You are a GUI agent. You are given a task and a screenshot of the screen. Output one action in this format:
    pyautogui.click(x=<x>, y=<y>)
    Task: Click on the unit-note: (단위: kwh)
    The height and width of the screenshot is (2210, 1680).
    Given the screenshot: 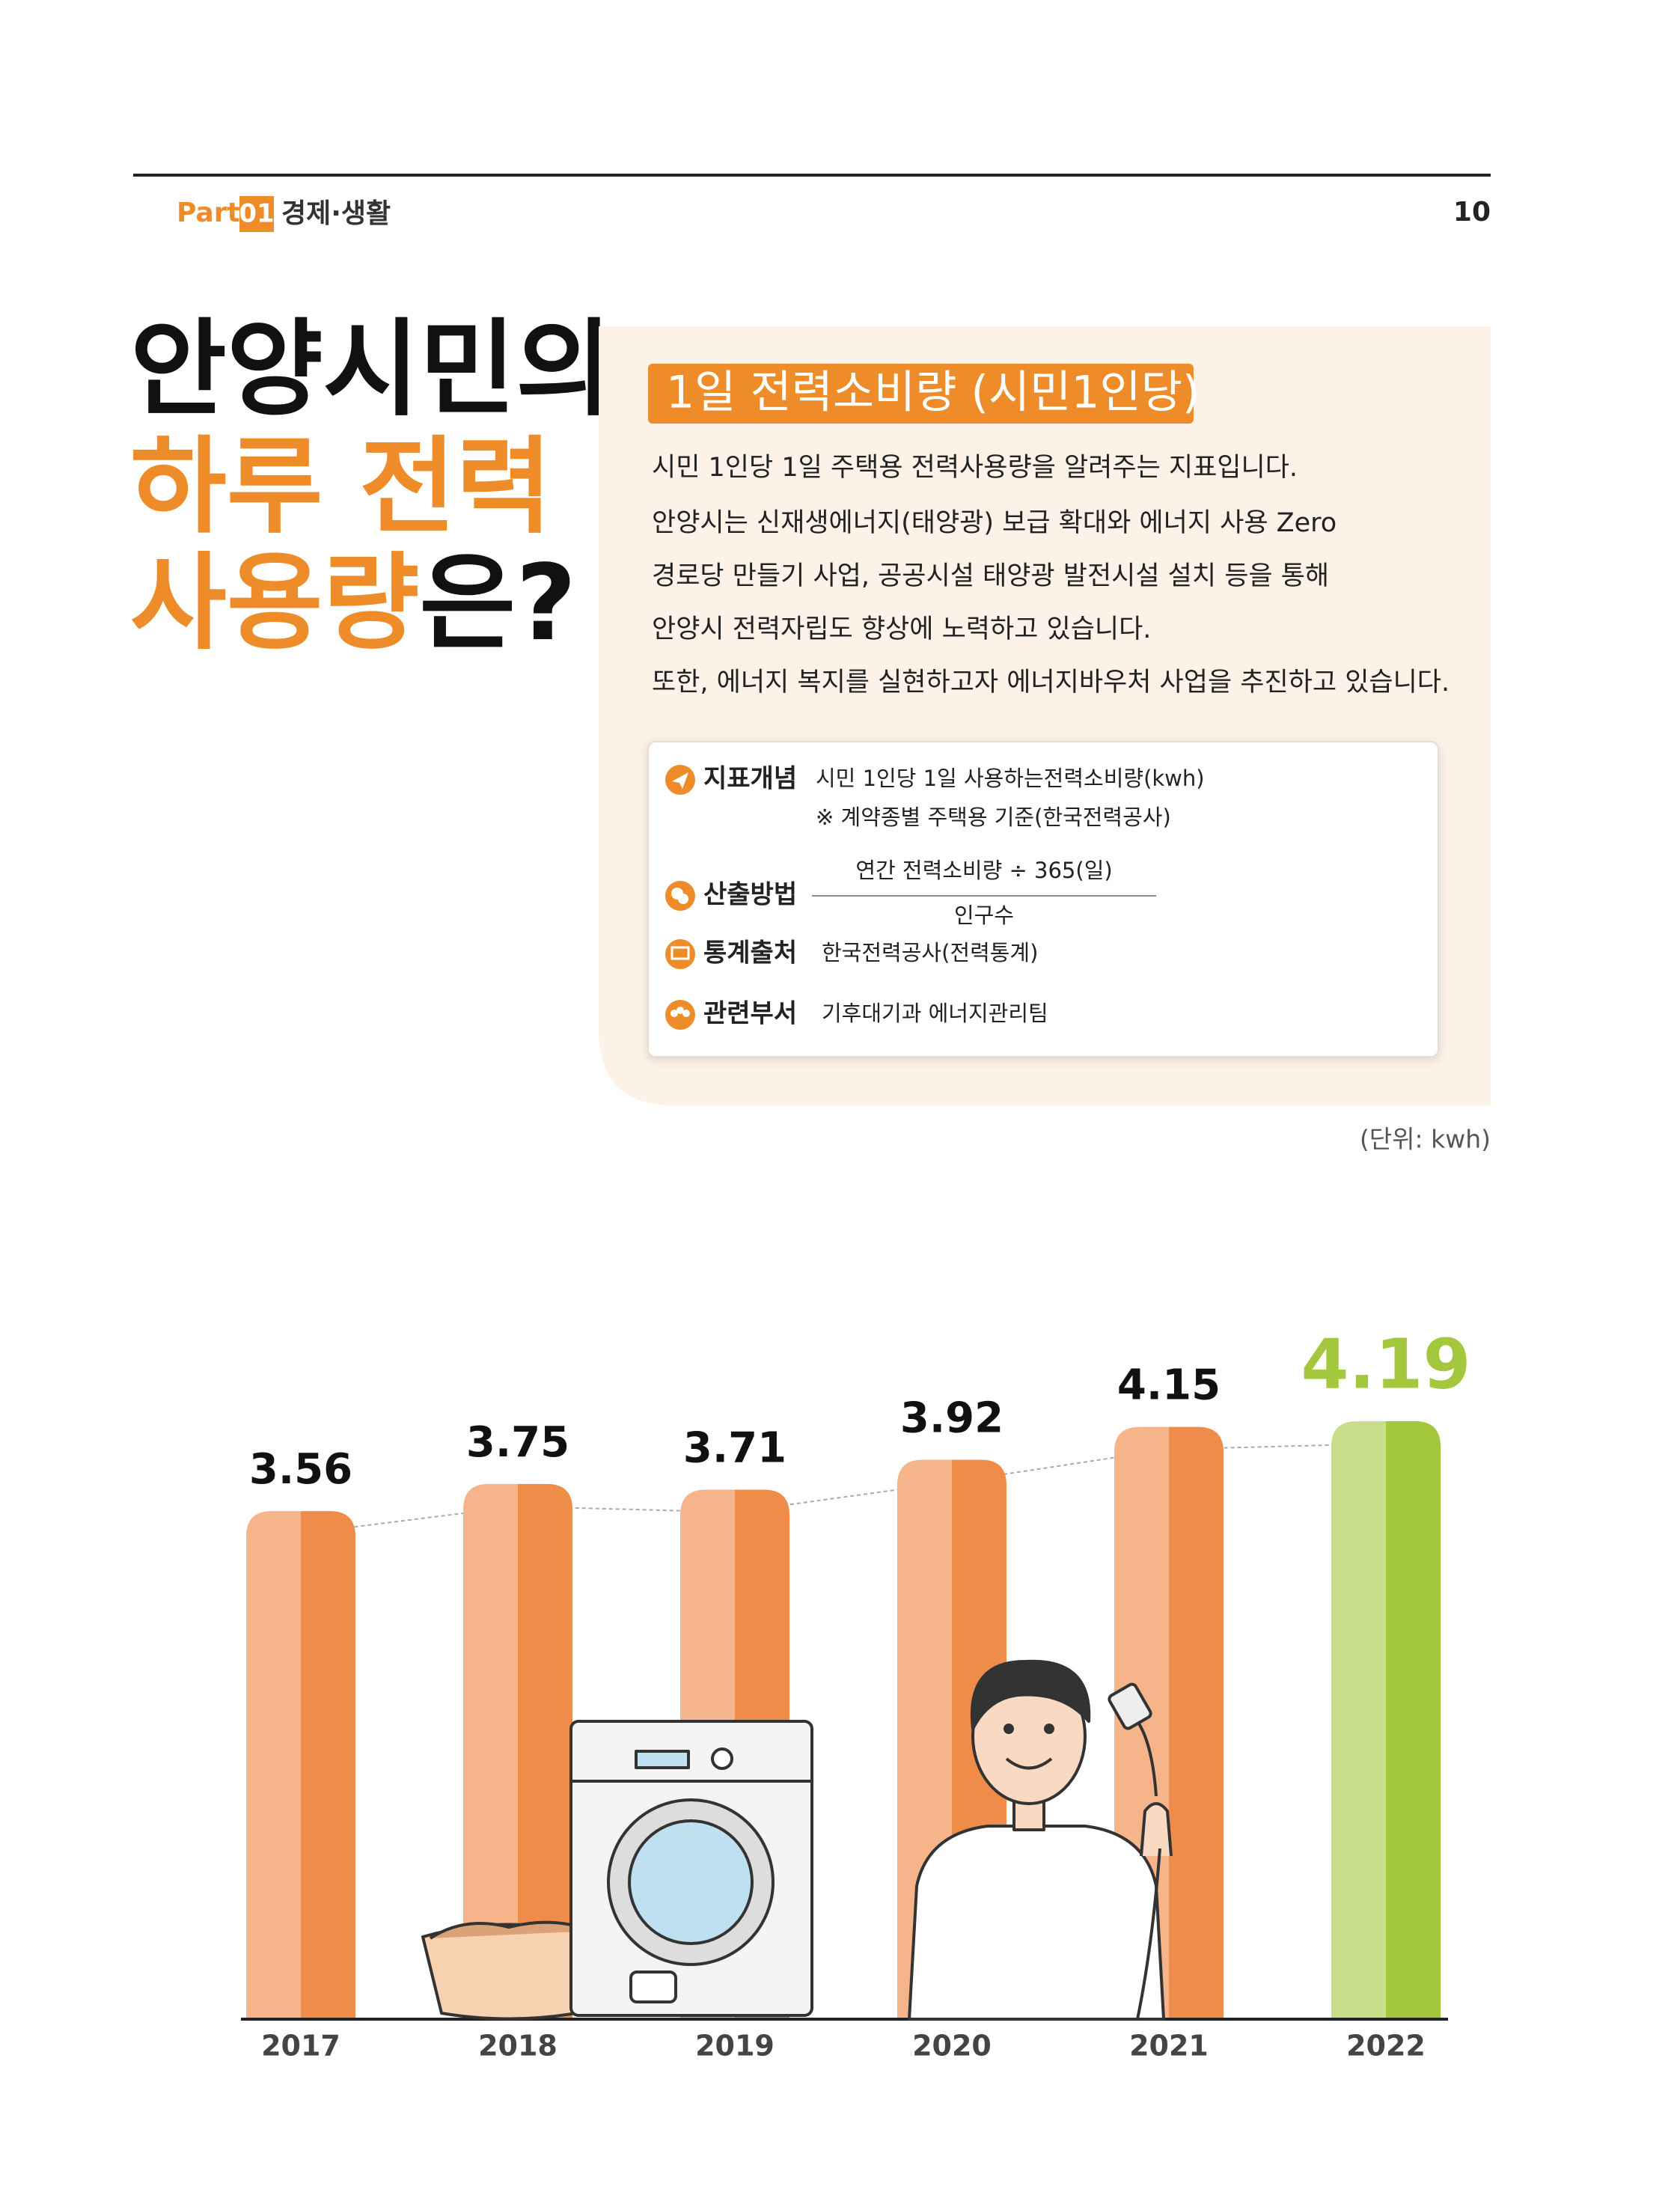 What is the action you would take?
    pyautogui.click(x=1425, y=1139)
    